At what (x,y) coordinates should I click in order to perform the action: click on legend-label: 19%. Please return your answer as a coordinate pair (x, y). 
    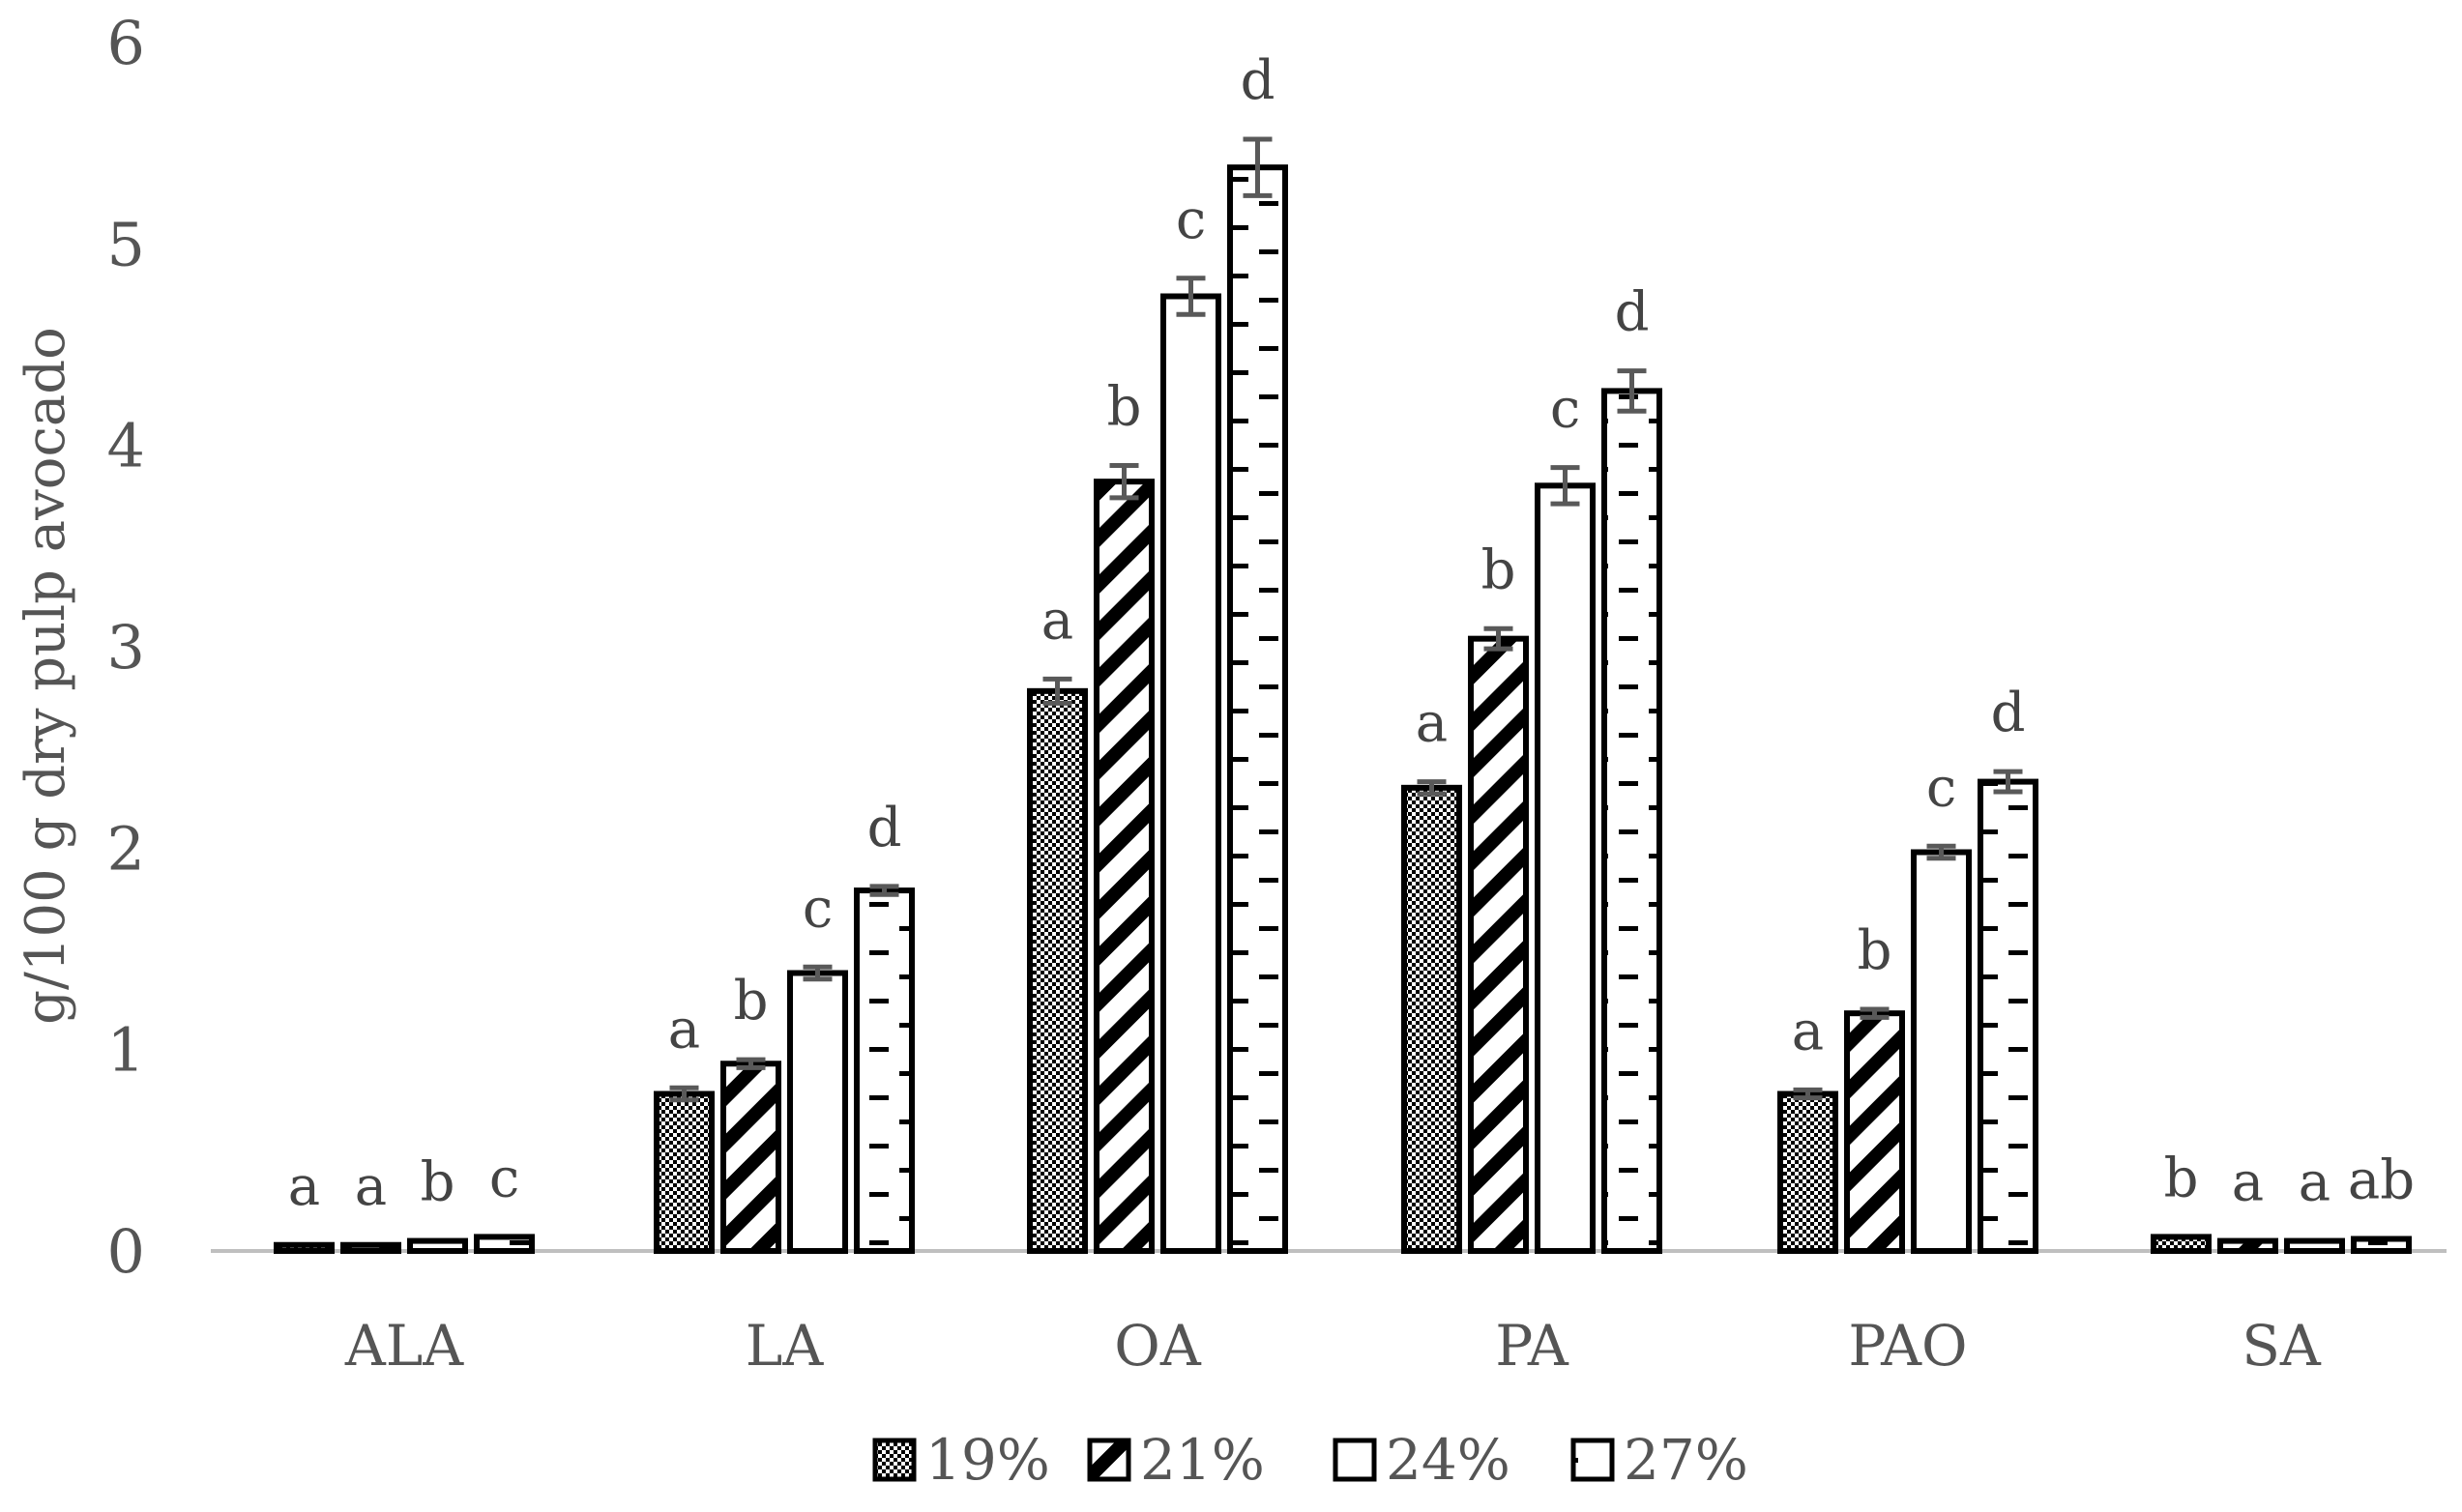
    Looking at the image, I should click on (988, 1460).